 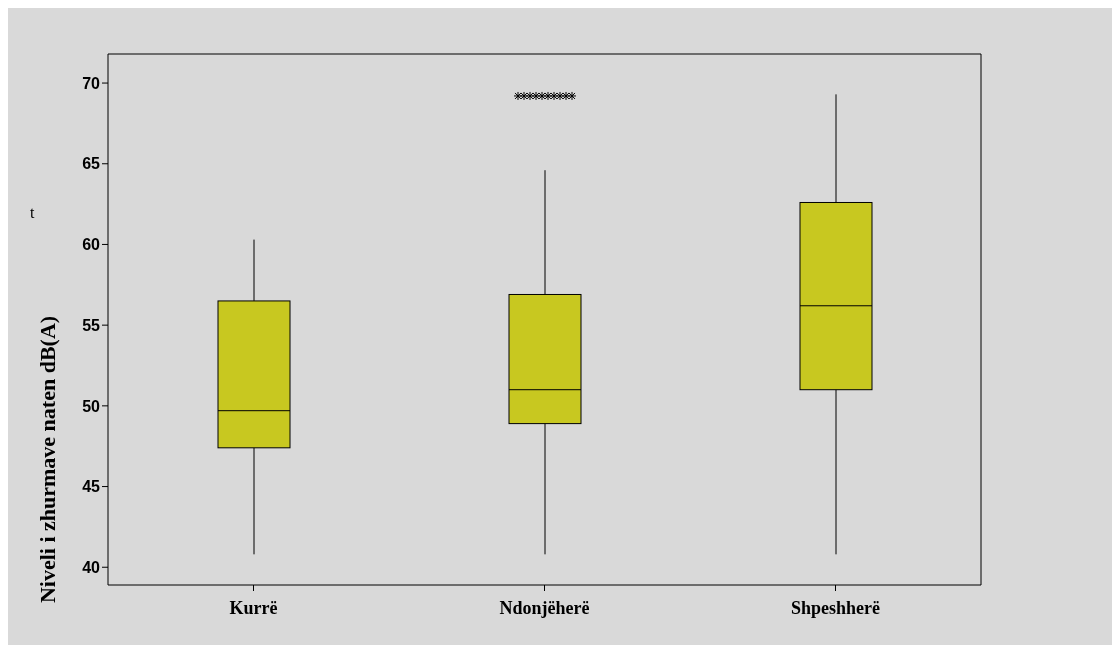 What do you see at coordinates (91, 487) in the screenshot?
I see `y-tick-label: 45` at bounding box center [91, 487].